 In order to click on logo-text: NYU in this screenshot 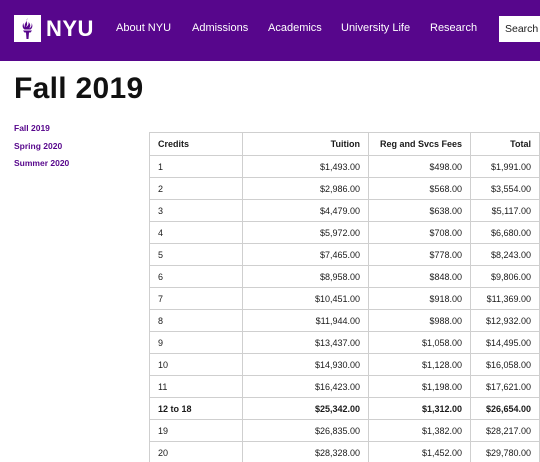, I will do `click(70, 28)`.